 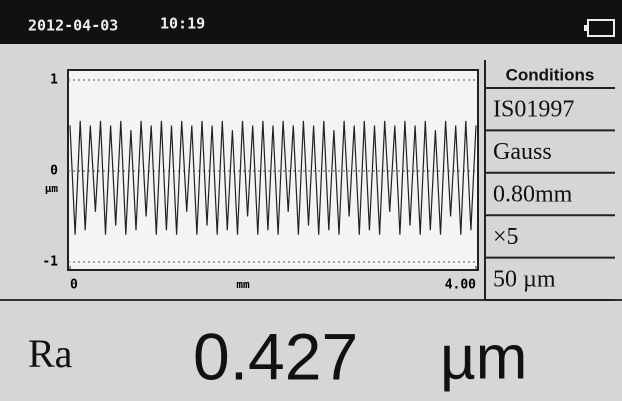 I want to click on condition-value: Gauss, so click(x=522, y=152).